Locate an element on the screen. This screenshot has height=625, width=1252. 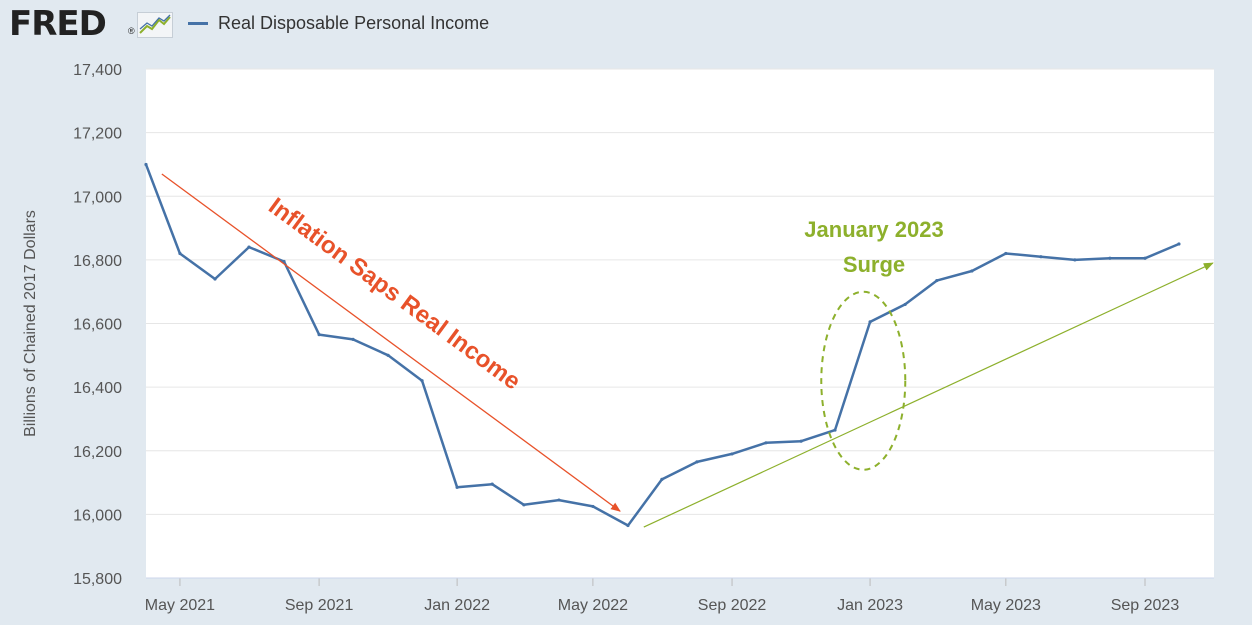
x-tick-label: Jan 2023 is located at coordinates (870, 605).